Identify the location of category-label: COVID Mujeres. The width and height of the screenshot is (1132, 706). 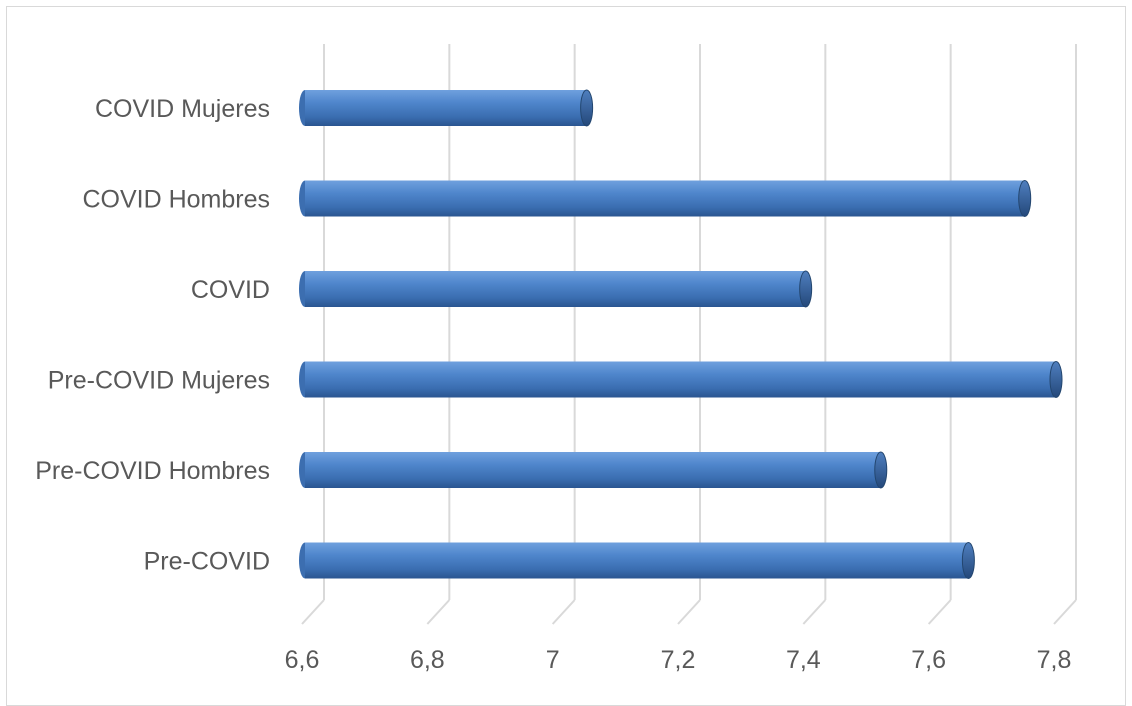
(182, 109).